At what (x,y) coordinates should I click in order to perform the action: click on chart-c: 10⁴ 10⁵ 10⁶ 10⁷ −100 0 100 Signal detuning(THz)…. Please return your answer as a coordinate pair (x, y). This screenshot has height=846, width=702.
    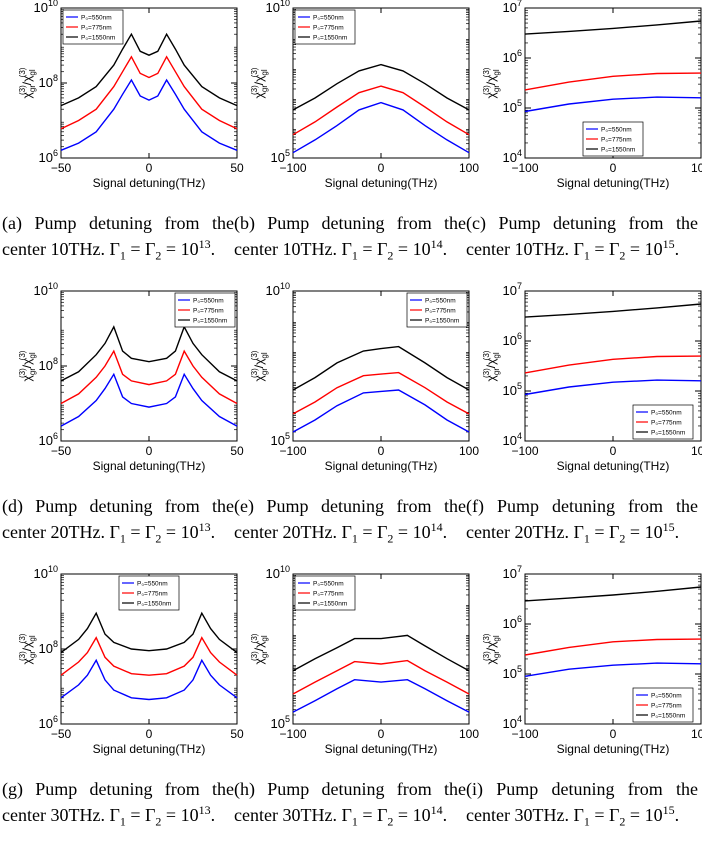
    Looking at the image, I should click on (592, 95).